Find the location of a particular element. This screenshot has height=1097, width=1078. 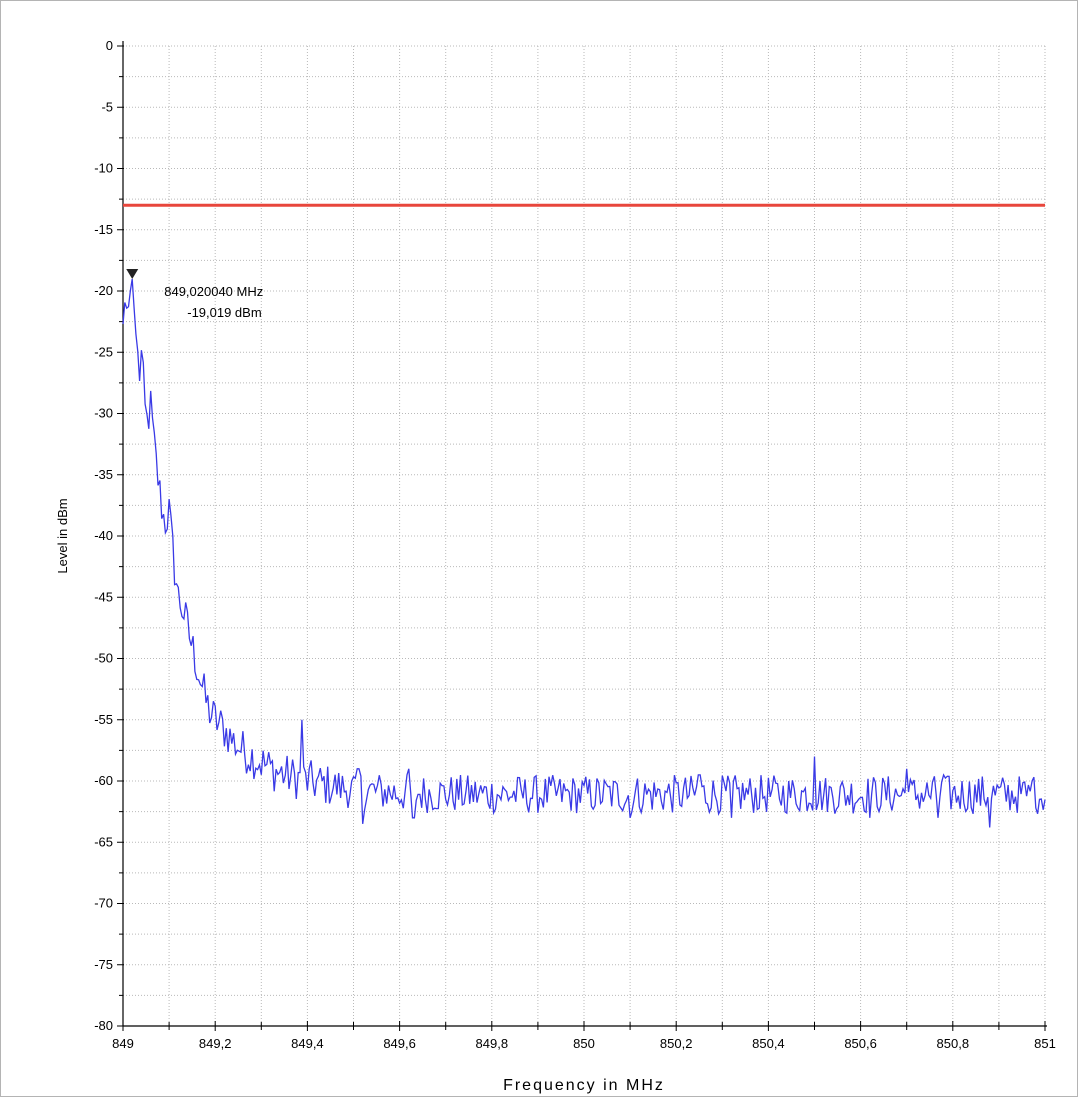

y-tick-label: -20 is located at coordinates (103, 290).